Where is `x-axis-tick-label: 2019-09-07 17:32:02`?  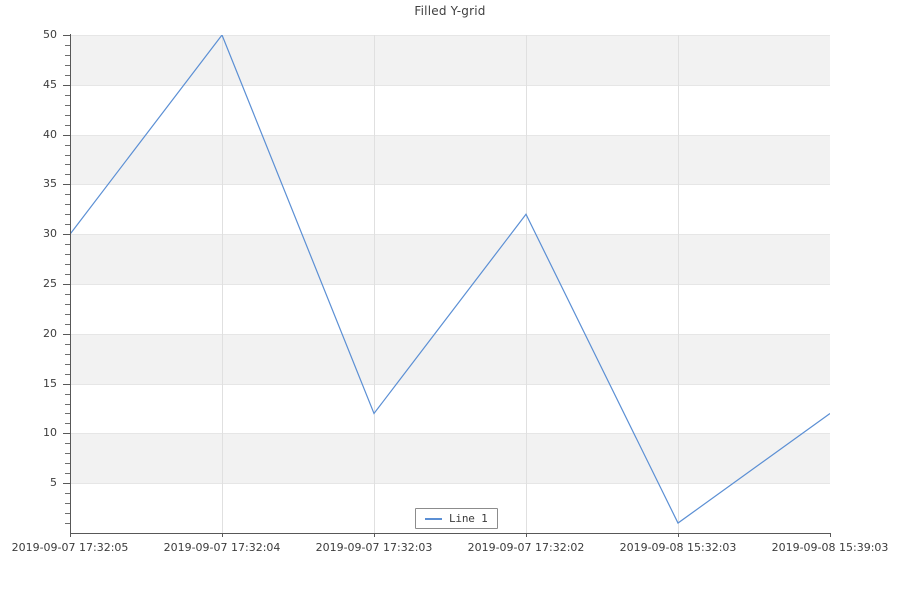
x-axis-tick-label: 2019-09-07 17:32:02 is located at coordinates (526, 547).